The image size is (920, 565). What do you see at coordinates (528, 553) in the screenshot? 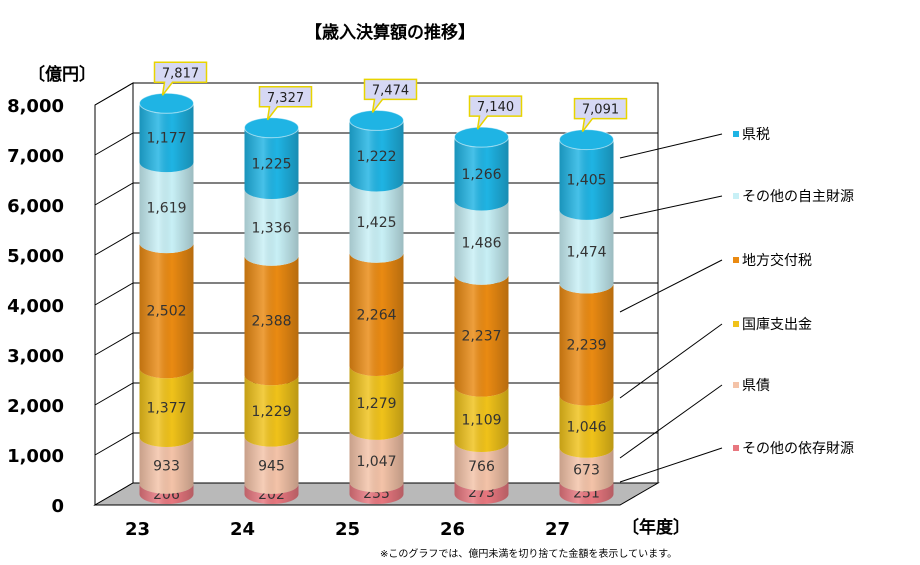
I see `footnote: ※このグラフでは、億円未満を切り捨てた金額を表示しています。` at bounding box center [528, 553].